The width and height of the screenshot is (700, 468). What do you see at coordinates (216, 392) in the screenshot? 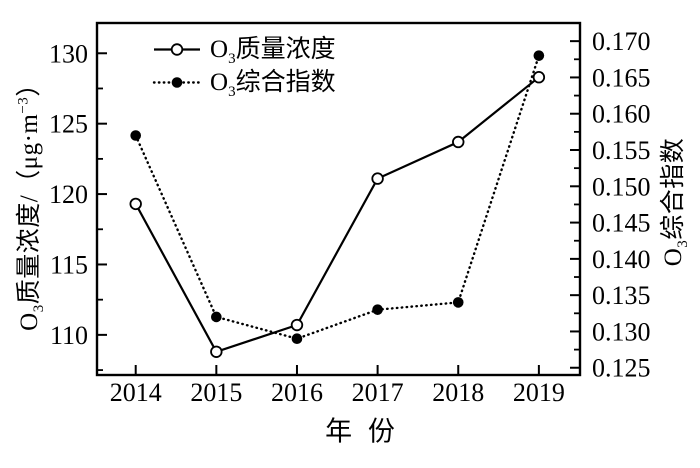
I see `x-tick-label: 2015` at bounding box center [216, 392].